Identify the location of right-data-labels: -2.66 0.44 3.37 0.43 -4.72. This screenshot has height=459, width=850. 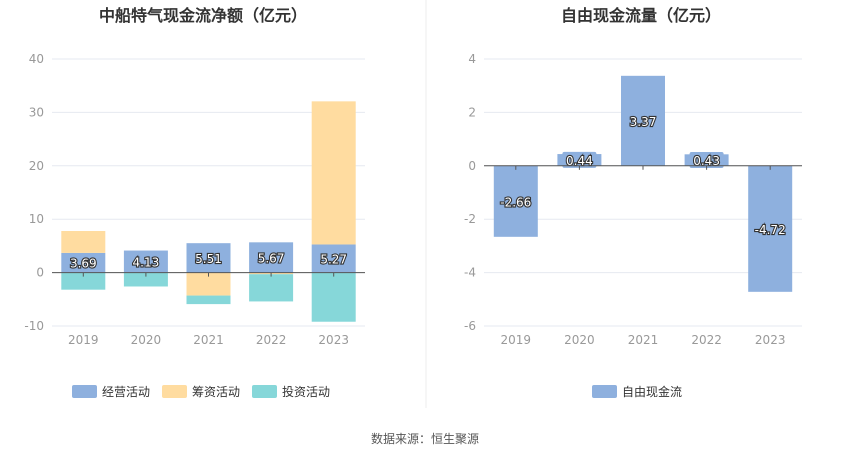
(643, 175).